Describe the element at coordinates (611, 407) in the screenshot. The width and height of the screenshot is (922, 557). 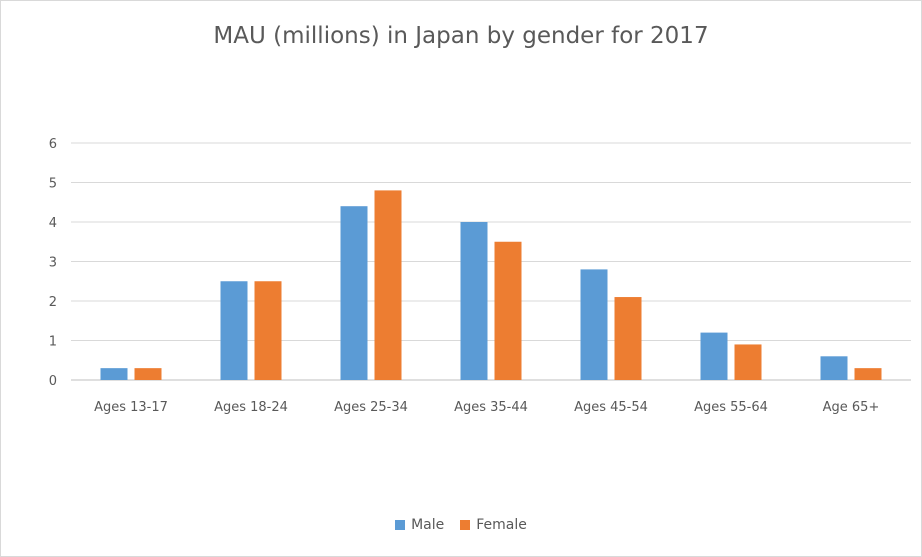
I see `x-tick-label: Ages 45-54` at that location.